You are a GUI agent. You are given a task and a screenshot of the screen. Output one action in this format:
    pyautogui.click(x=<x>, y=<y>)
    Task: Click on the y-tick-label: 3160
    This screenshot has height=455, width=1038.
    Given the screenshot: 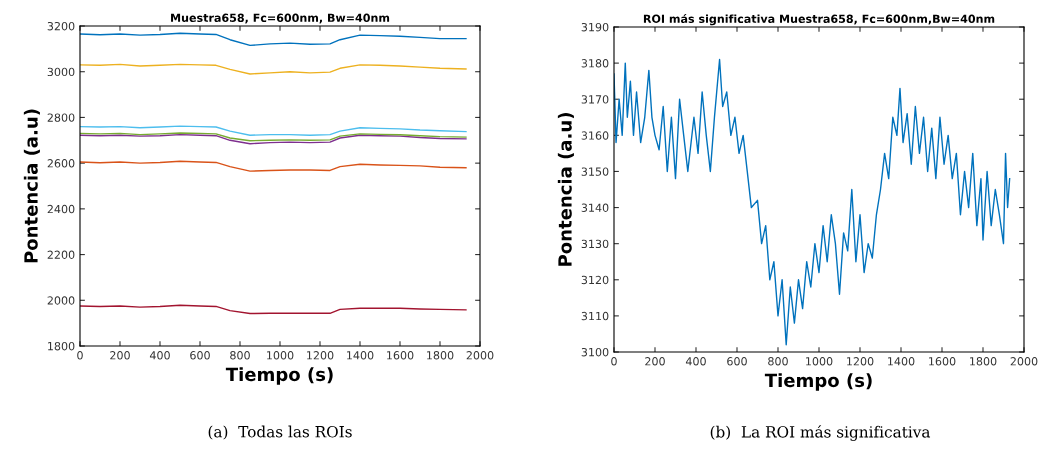 What is the action you would take?
    pyautogui.click(x=595, y=135)
    